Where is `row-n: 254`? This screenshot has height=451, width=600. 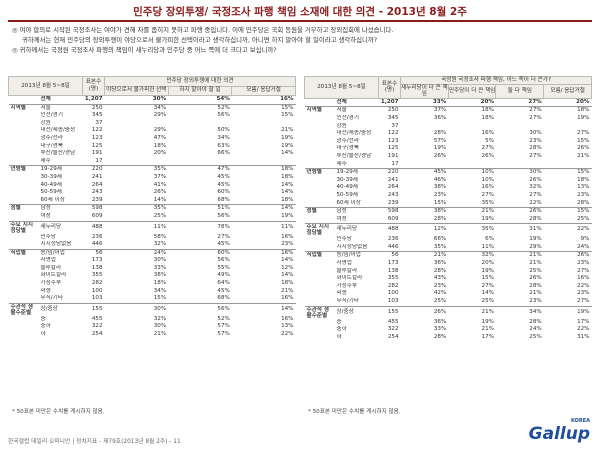
row-n: 254 is located at coordinates (97, 334).